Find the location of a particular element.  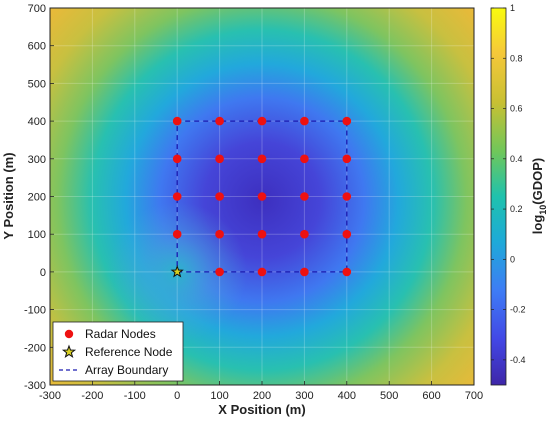

y-axis: -300 -200 -100 0 100 200 300 400 500 600 700 is located at coordinates (39, 197).